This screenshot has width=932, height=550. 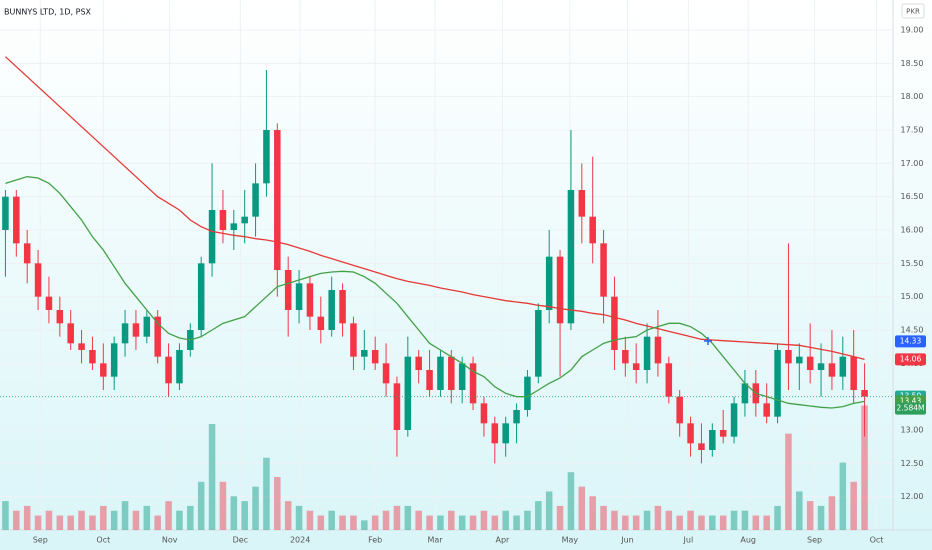 What do you see at coordinates (912, 230) in the screenshot?
I see `y-tick-label: 16.00` at bounding box center [912, 230].